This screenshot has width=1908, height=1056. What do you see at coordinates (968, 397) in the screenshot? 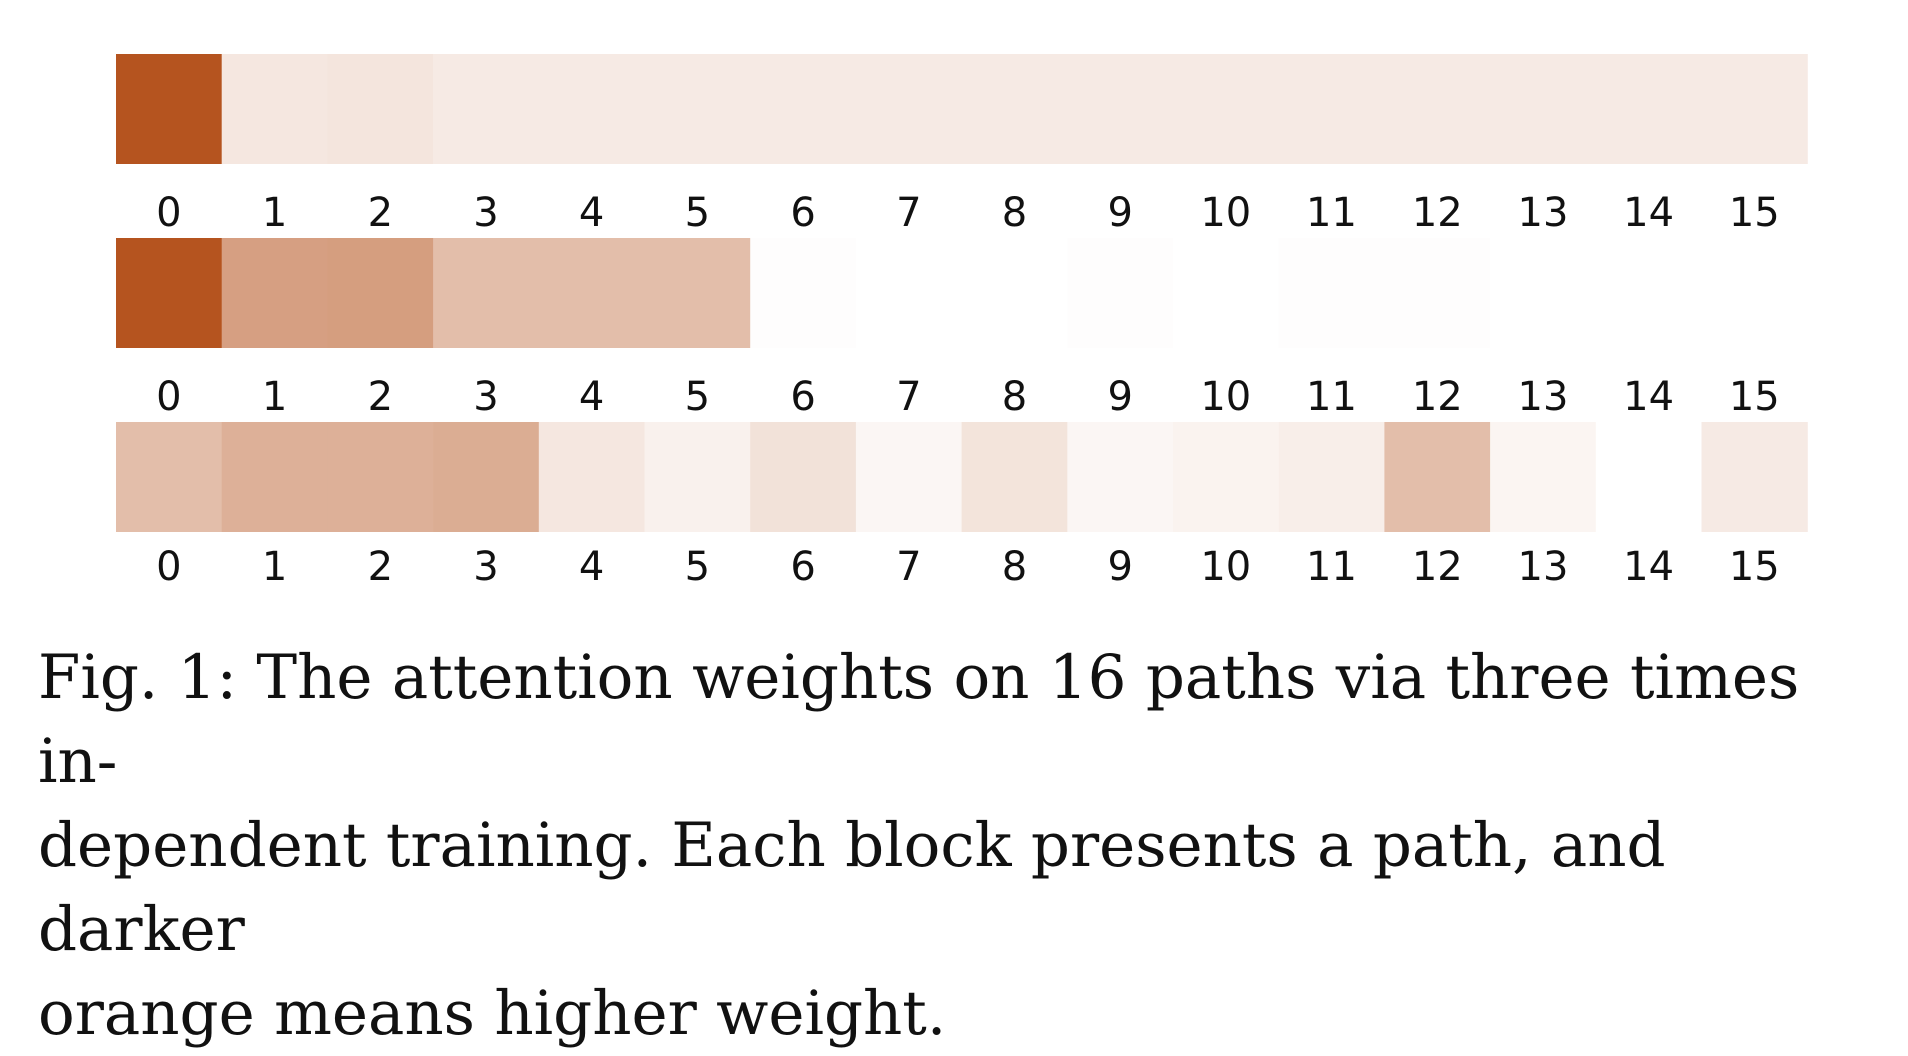
I see `tick-labels-row-2: 0 1 2 3 4 5 6 7 8 9 10 11 12 13 14 15` at bounding box center [968, 397].